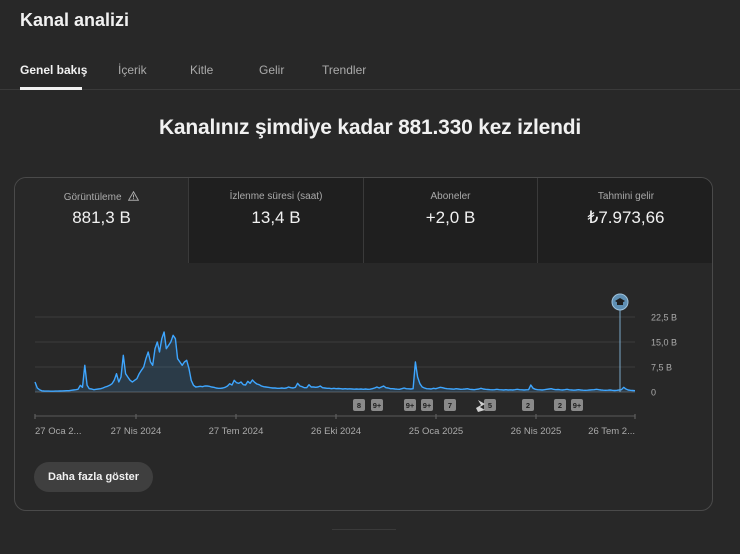 This screenshot has width=740, height=554. I want to click on metric-subscribers-value: +2,0 B, so click(450, 217).